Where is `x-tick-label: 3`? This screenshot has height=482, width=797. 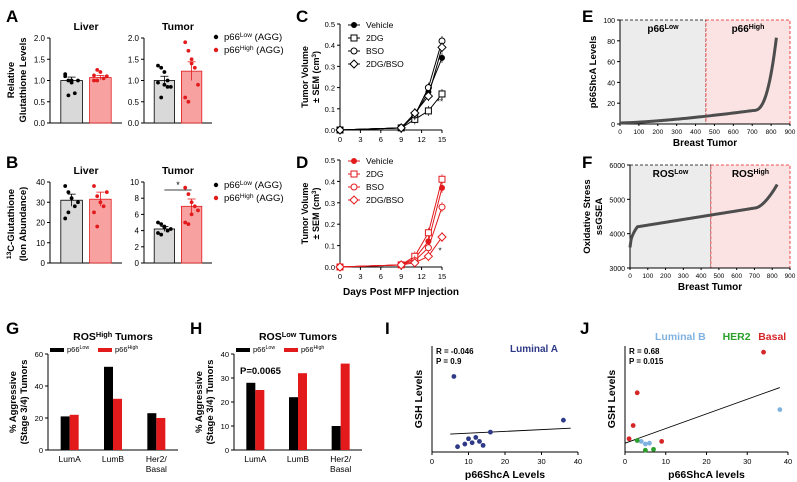
x-tick-label: 3 is located at coordinates (360, 276).